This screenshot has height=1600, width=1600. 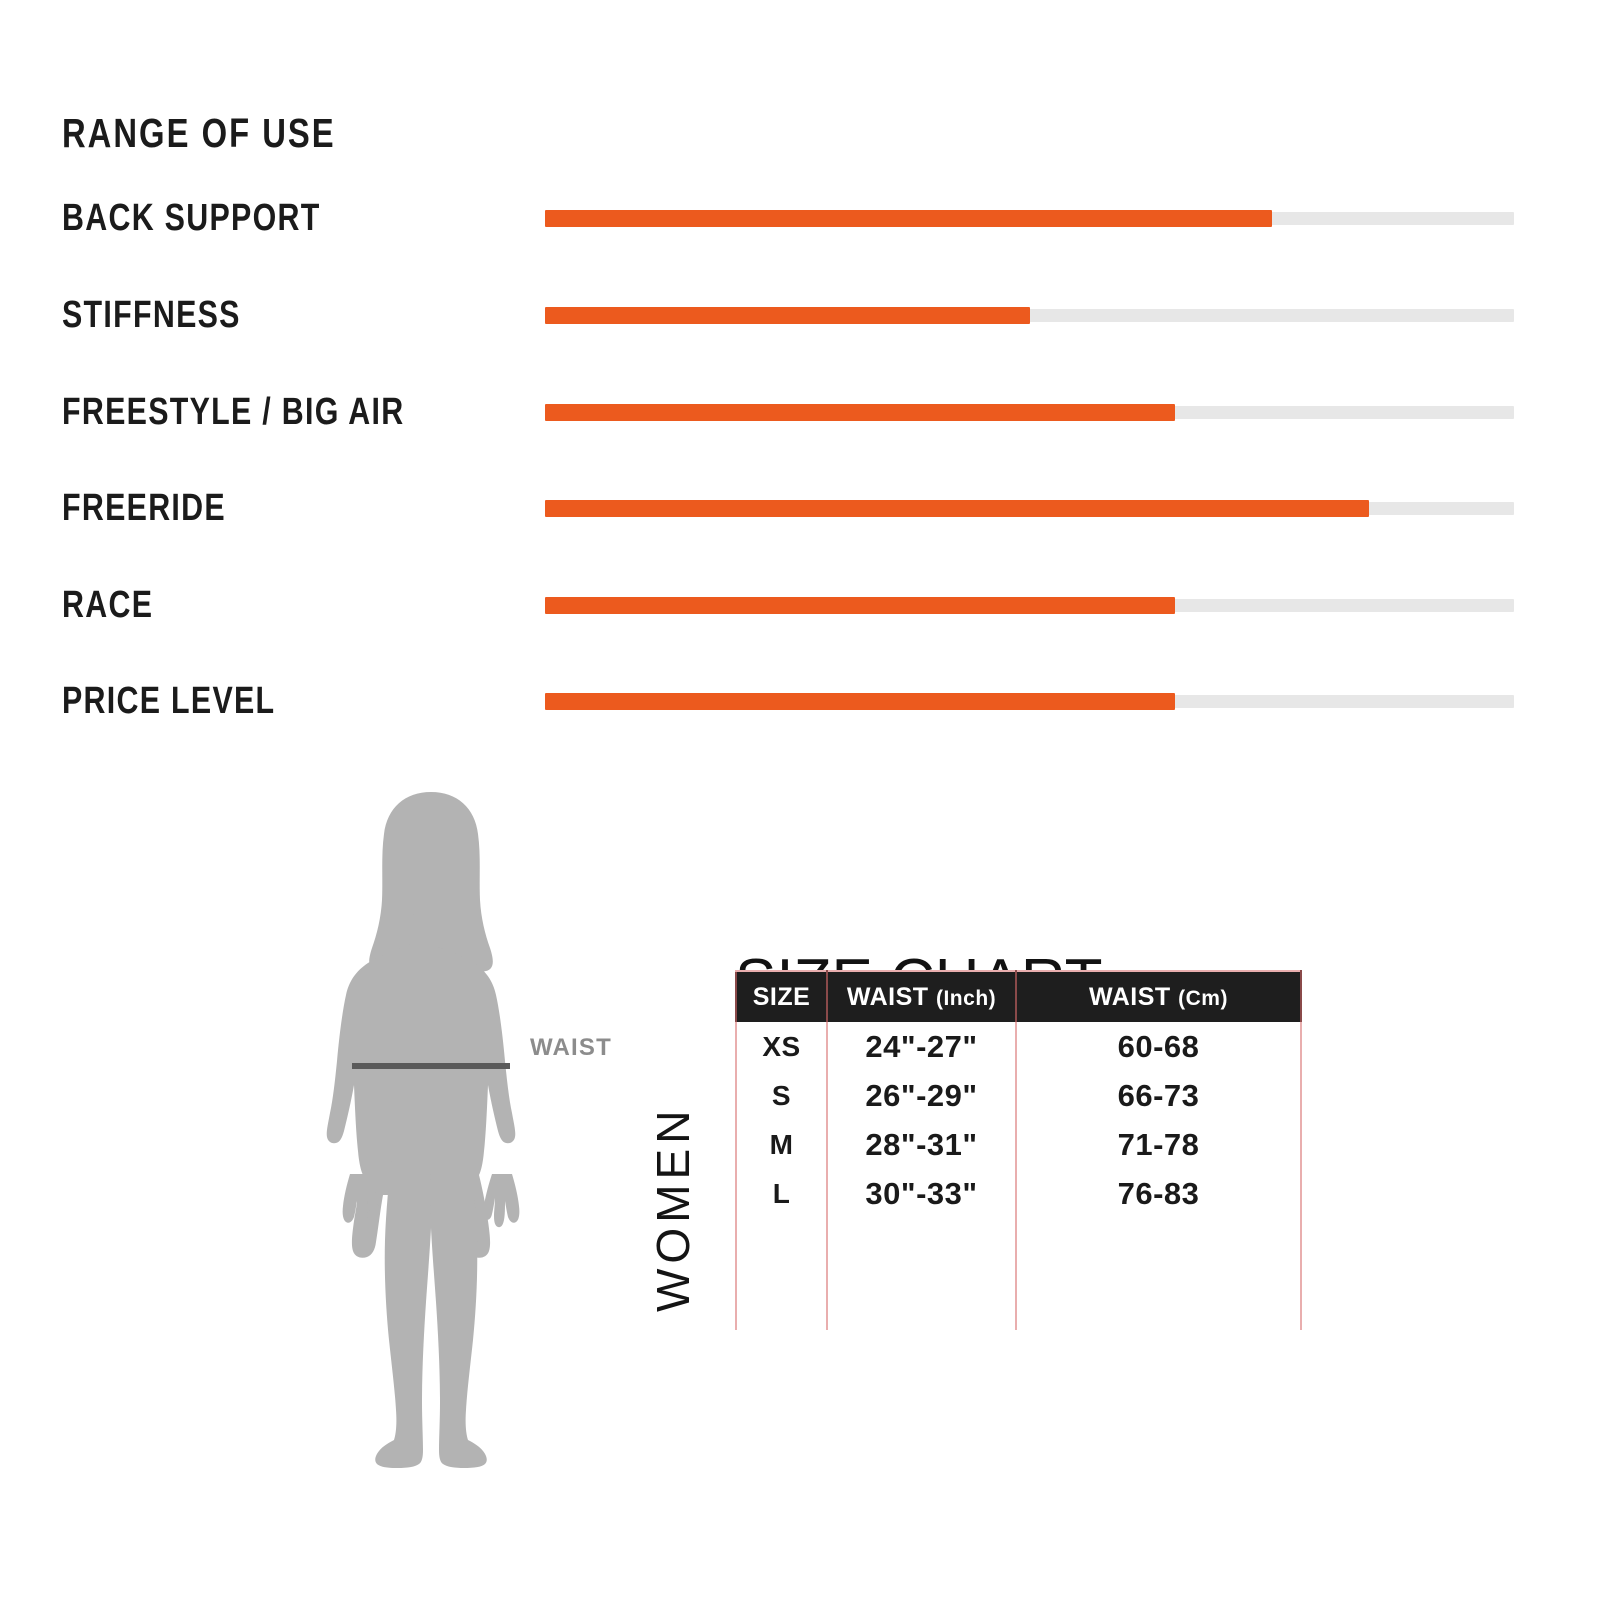 I want to click on column-header-waist-inch: WAIST (Inch), so click(x=921, y=996).